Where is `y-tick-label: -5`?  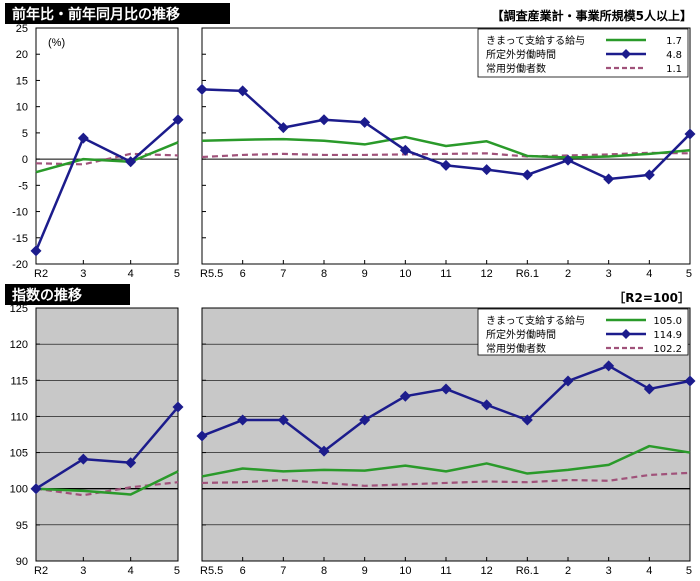 y-tick-label: -5 is located at coordinates (23, 186).